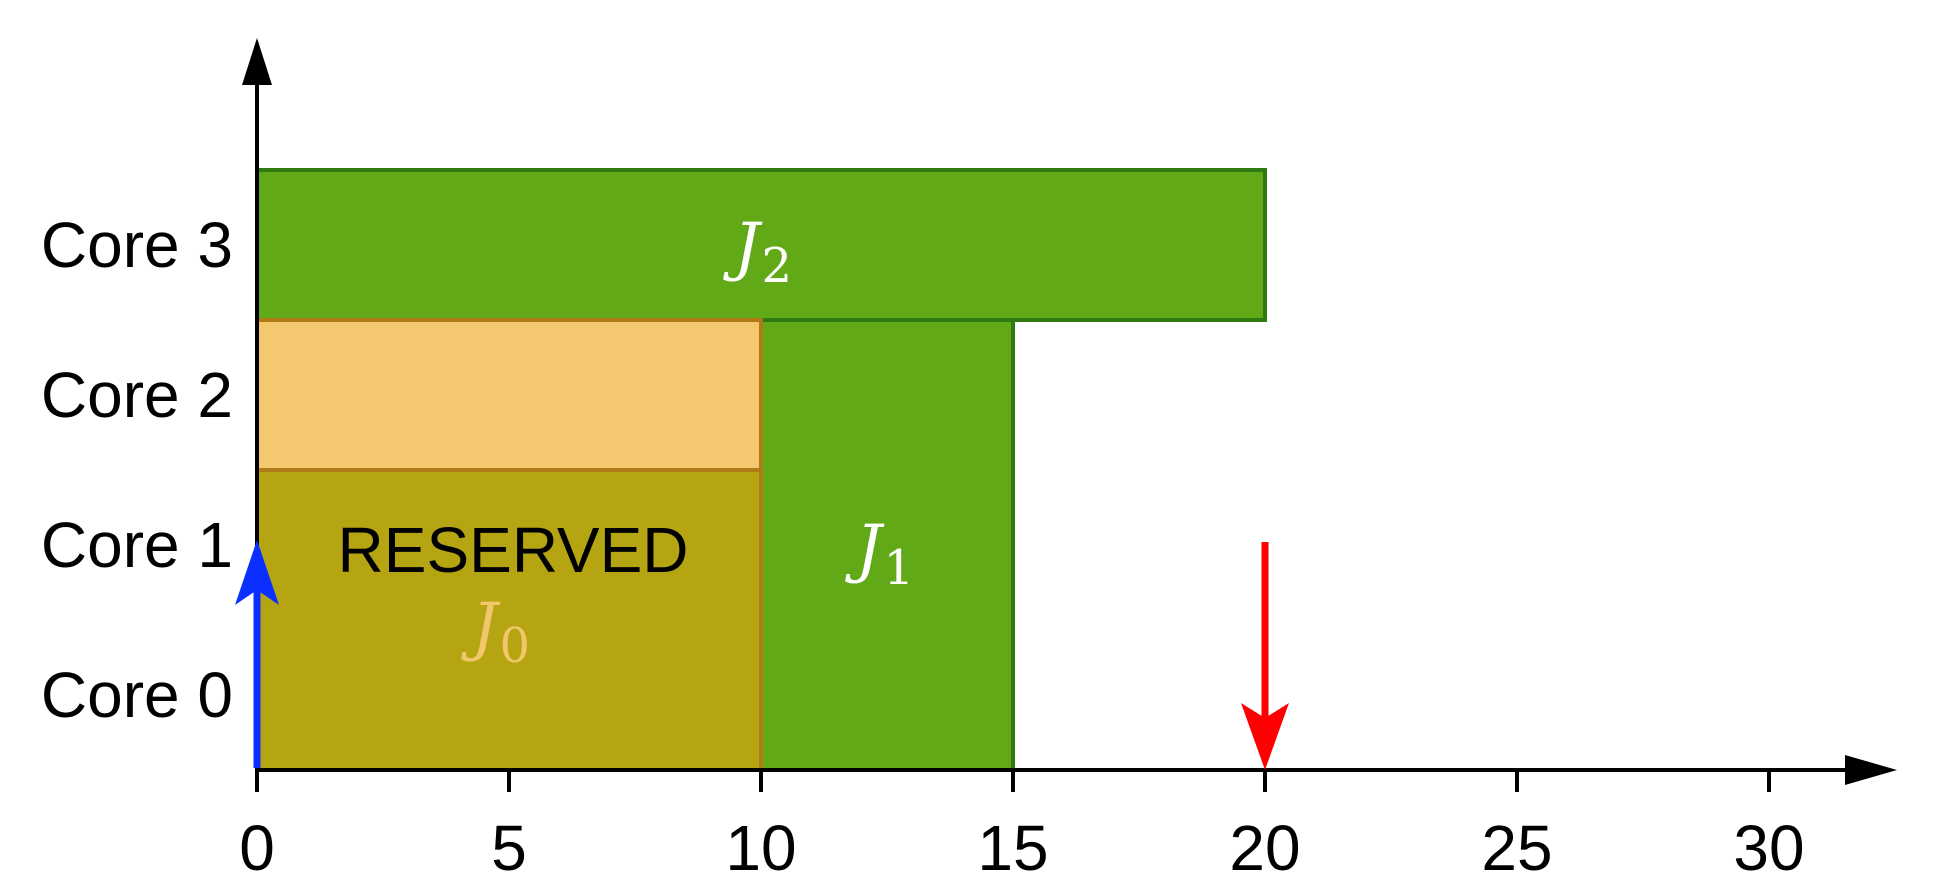 This screenshot has height=894, width=1946. Describe the element at coordinates (1768, 848) in the screenshot. I see `x-tick-label: 30` at that location.